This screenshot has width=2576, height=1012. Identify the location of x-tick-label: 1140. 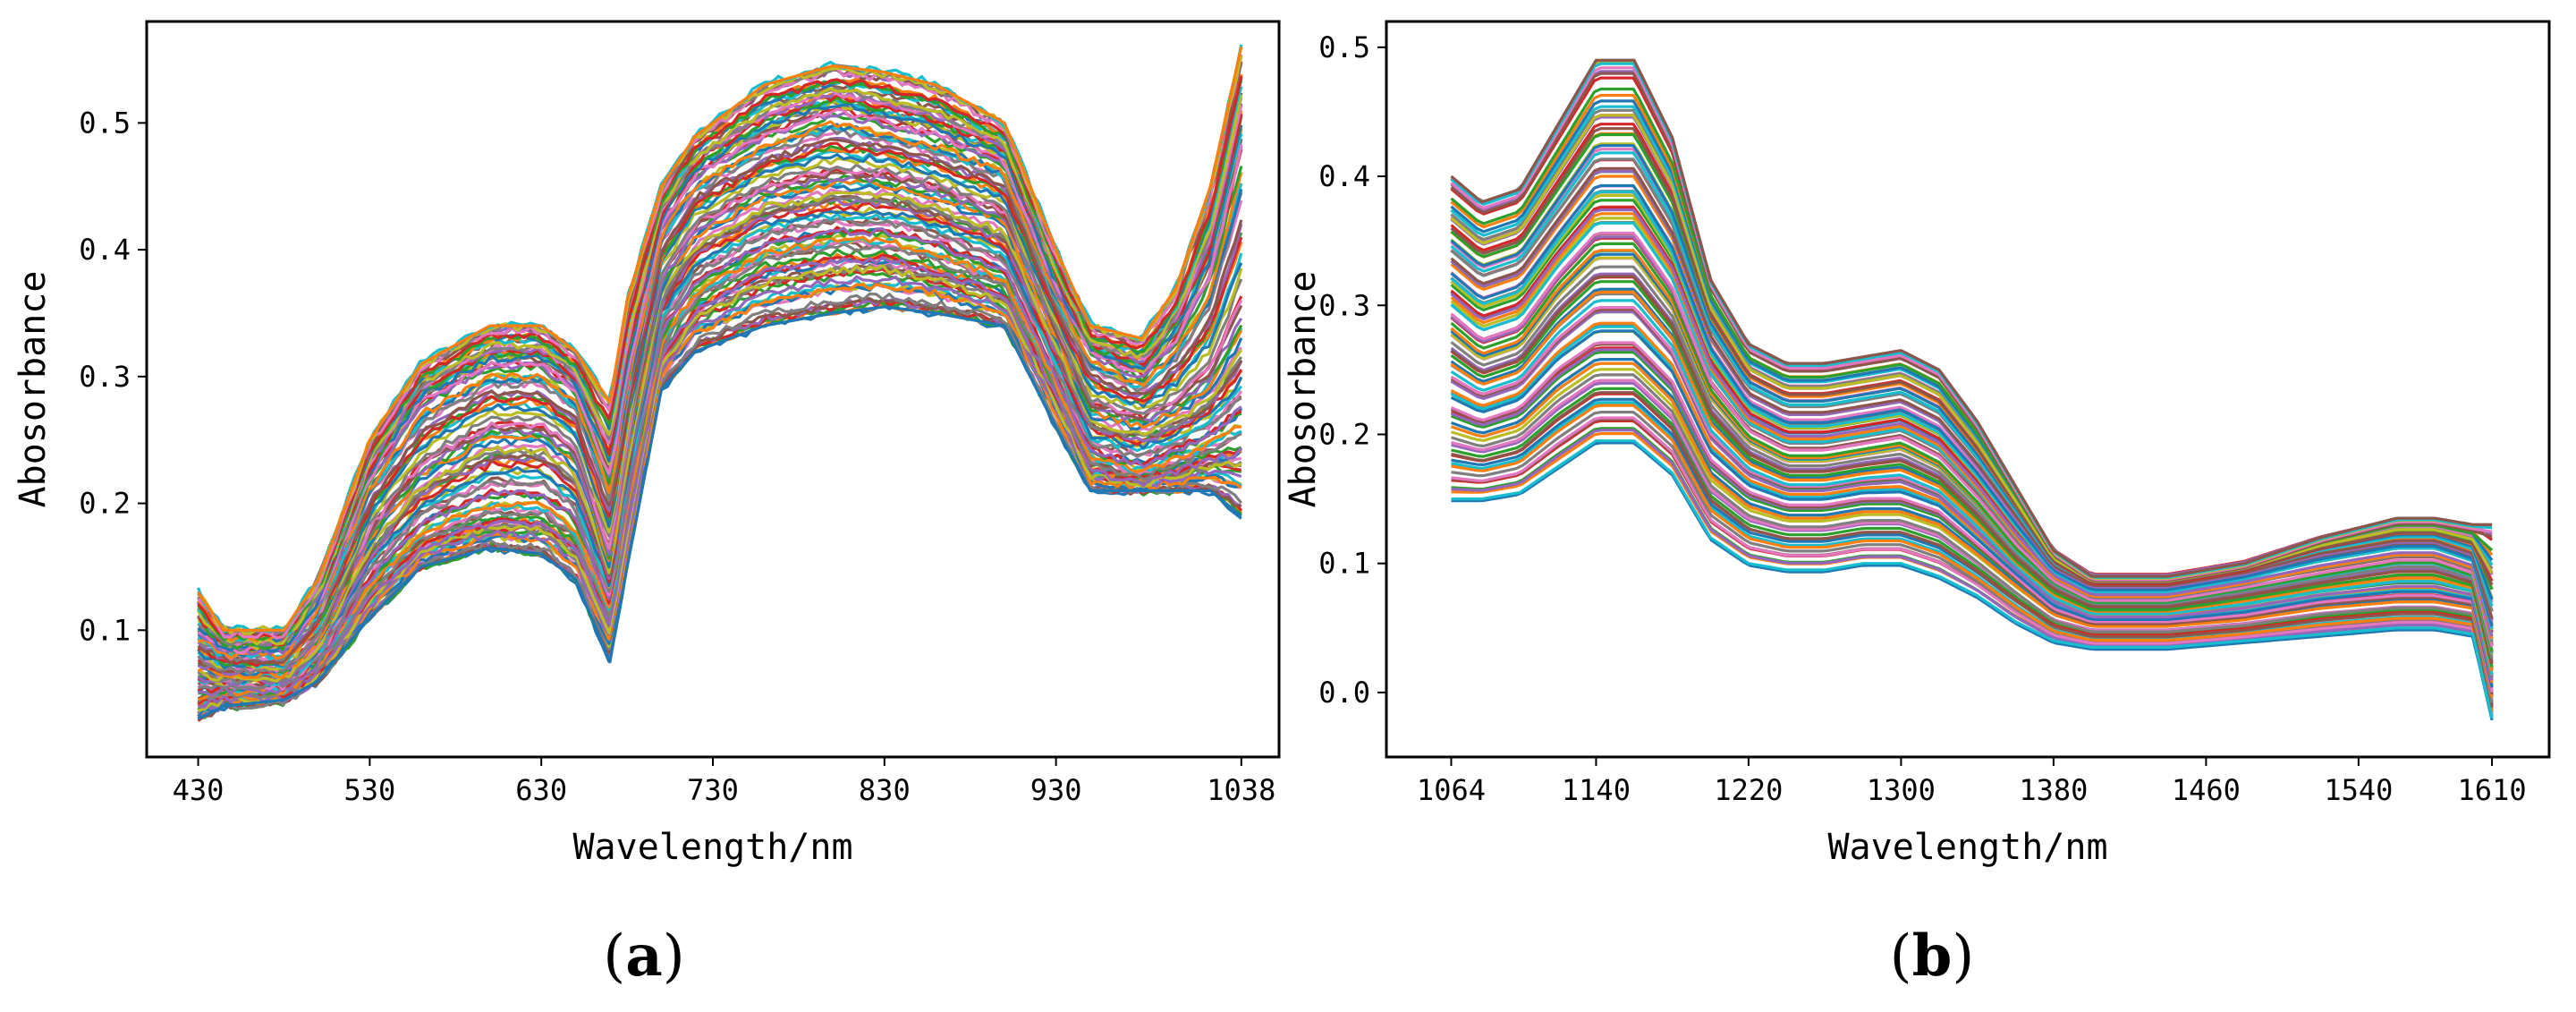
(1596, 790).